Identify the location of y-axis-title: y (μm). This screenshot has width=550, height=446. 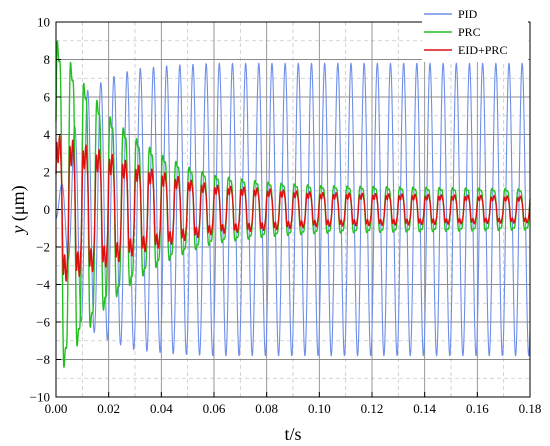
(18, 210).